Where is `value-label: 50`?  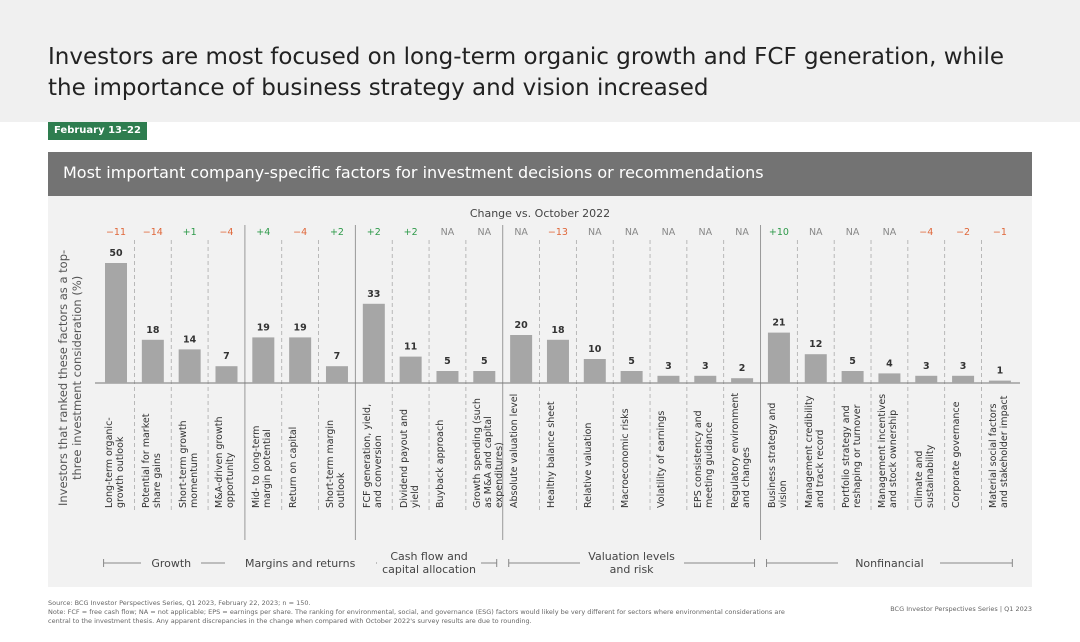
value-label: 50 is located at coordinates (116, 253).